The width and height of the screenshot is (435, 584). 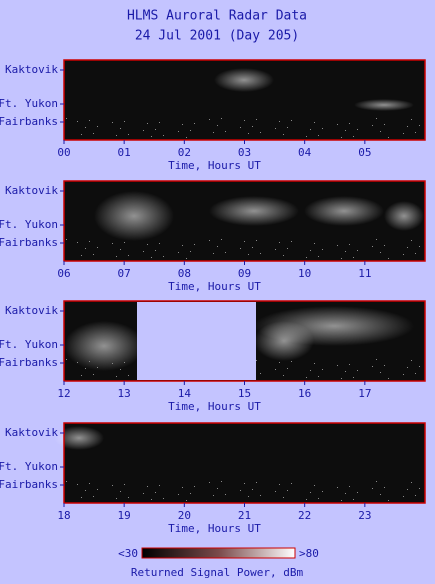 What do you see at coordinates (364, 273) in the screenshot?
I see `x-tick-label: 11` at bounding box center [364, 273].